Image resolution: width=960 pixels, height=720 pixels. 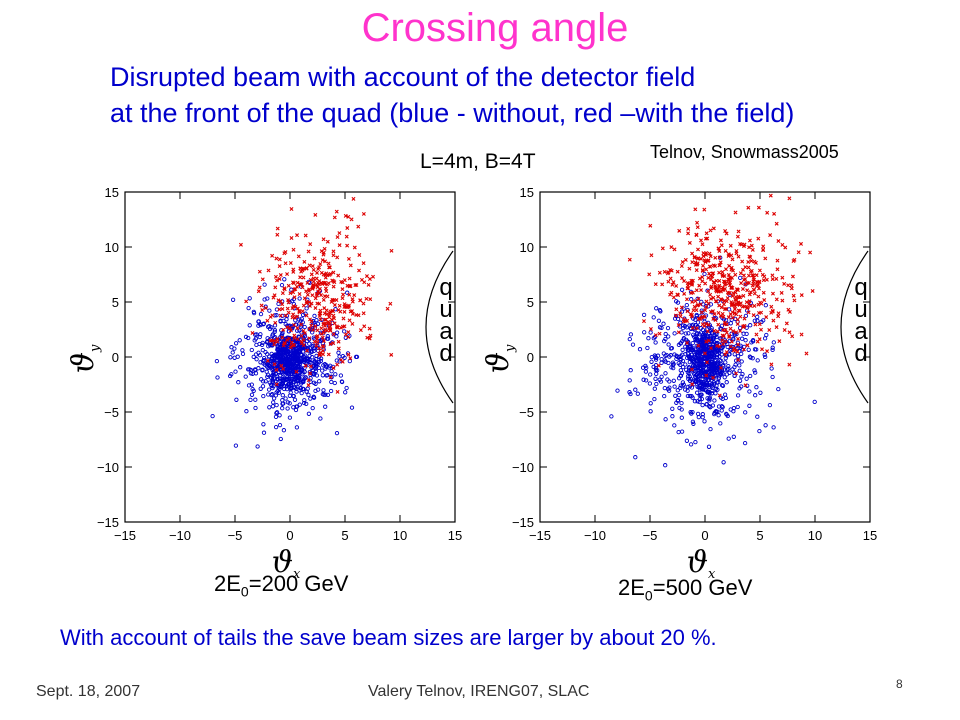 What do you see at coordinates (125, 535) in the screenshot?
I see `x-tick-label: −15` at bounding box center [125, 535].